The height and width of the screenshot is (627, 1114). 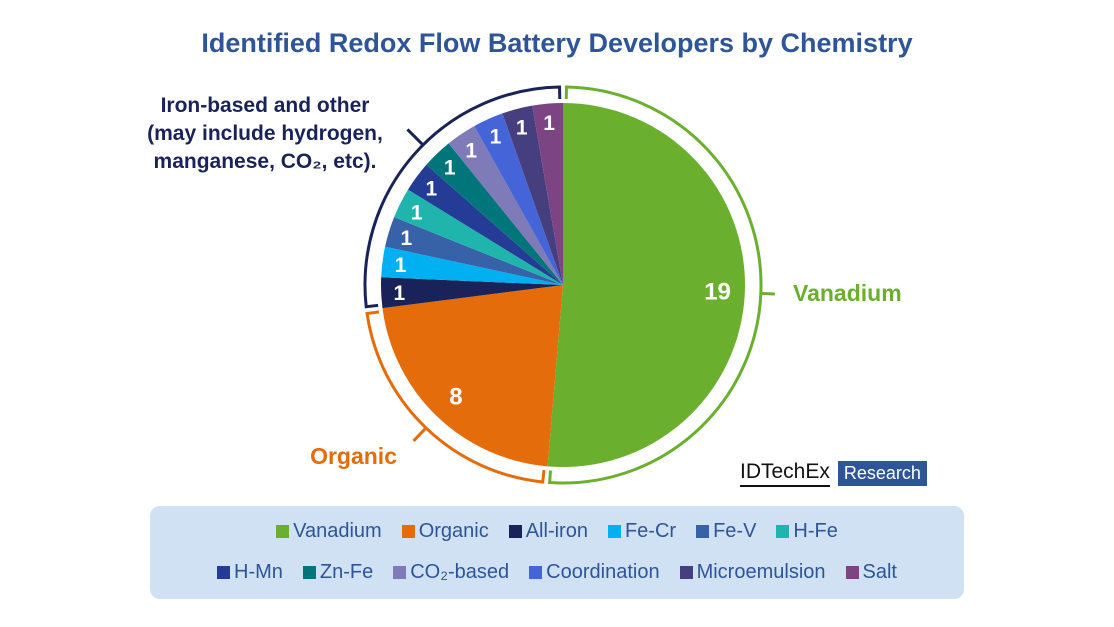 I want to click on legend-label: Organic, so click(x=453, y=531).